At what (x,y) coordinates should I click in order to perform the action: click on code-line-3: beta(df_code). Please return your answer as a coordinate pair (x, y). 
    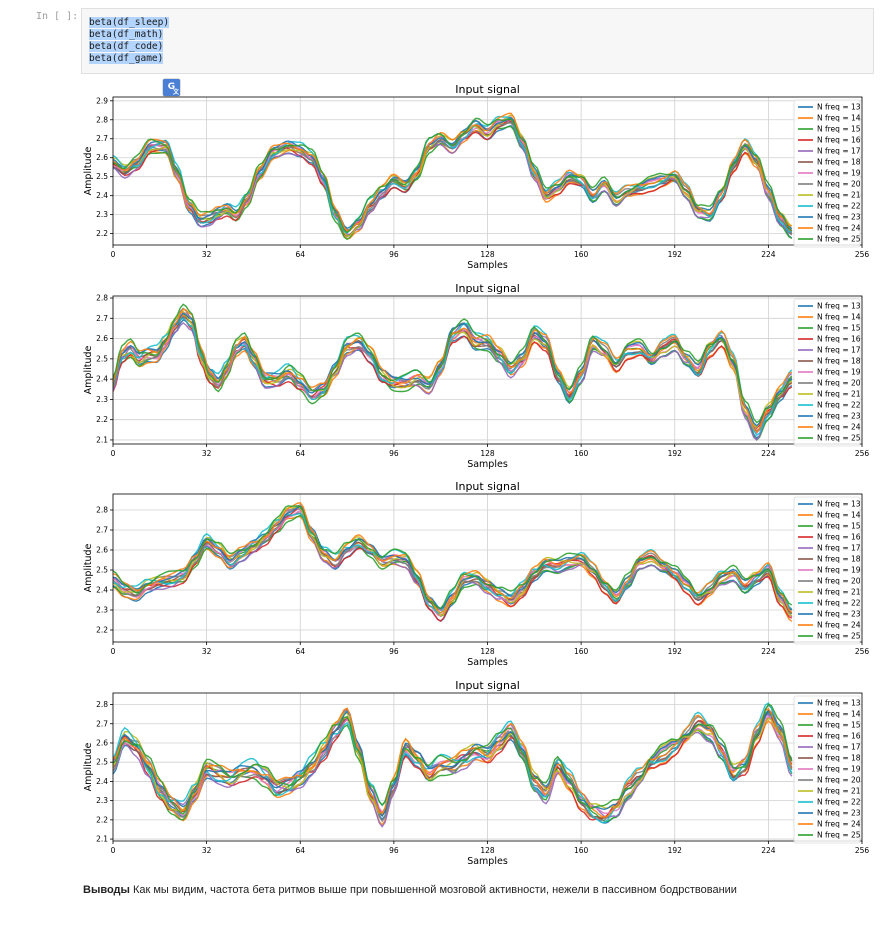
    Looking at the image, I should click on (126, 46).